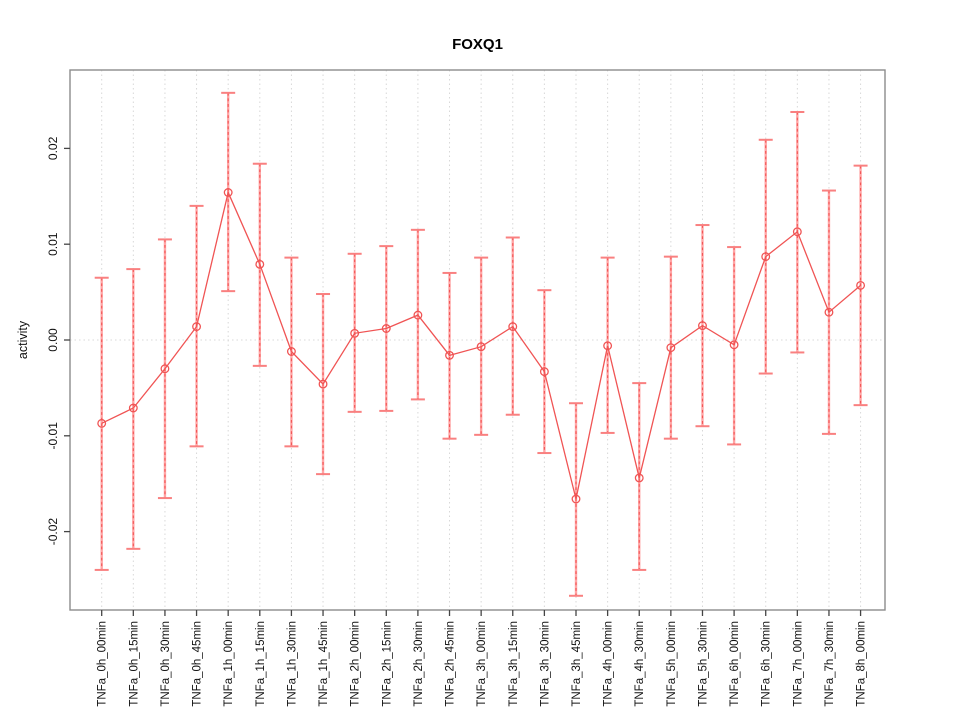  I want to click on y-tick-label: -0.01, so click(53, 436).